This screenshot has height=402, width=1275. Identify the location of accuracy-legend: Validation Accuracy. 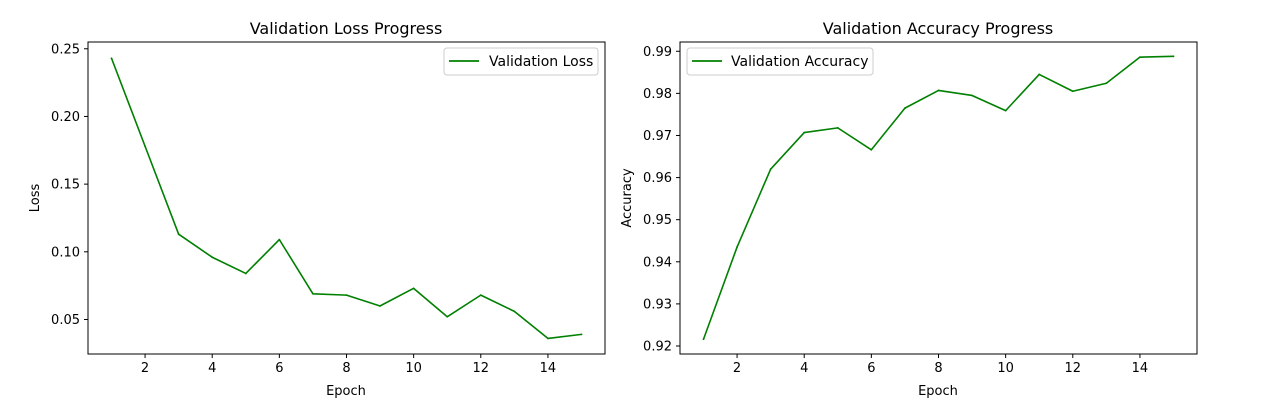
(780, 61).